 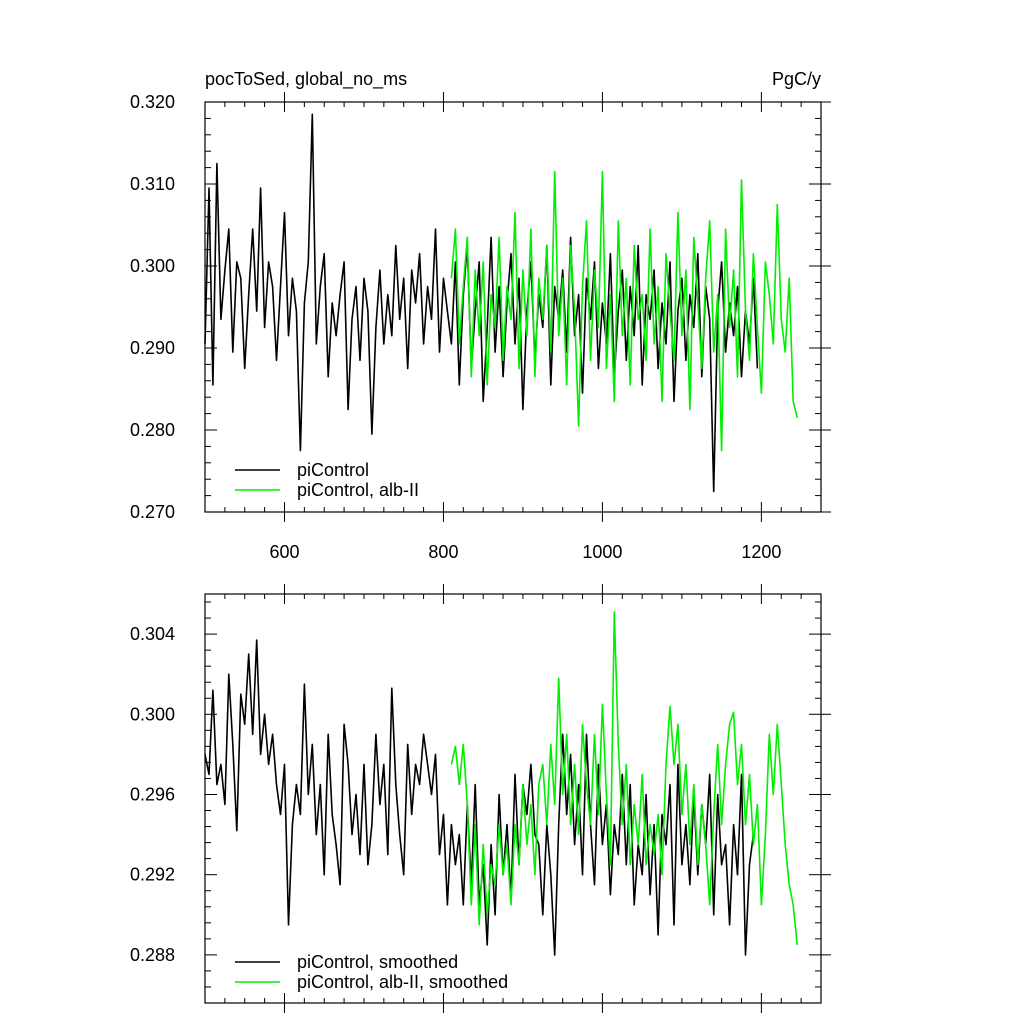 What do you see at coordinates (377, 962) in the screenshot?
I see `legend-label-picontrol-smoothed: piControl, smoothed` at bounding box center [377, 962].